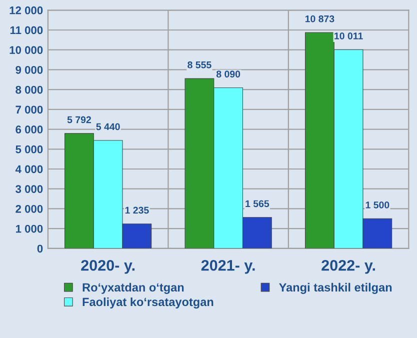 This screenshot has width=417, height=338. What do you see at coordinates (29, 130) in the screenshot?
I see `y-tick-label: 6 000` at bounding box center [29, 130].